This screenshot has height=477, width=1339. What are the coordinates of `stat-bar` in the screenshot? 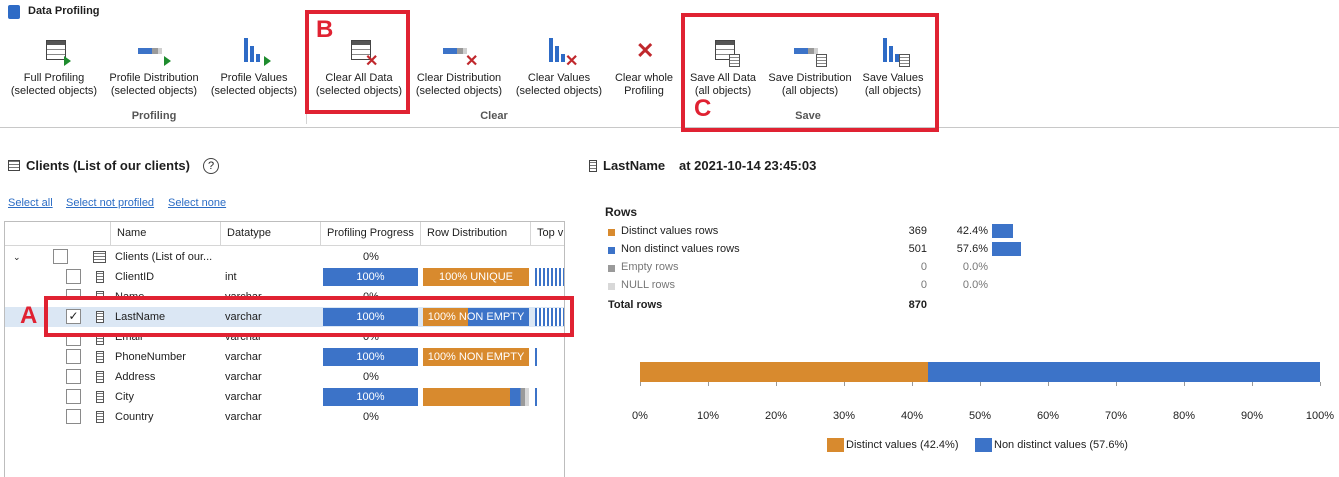 It's located at (1006, 249).